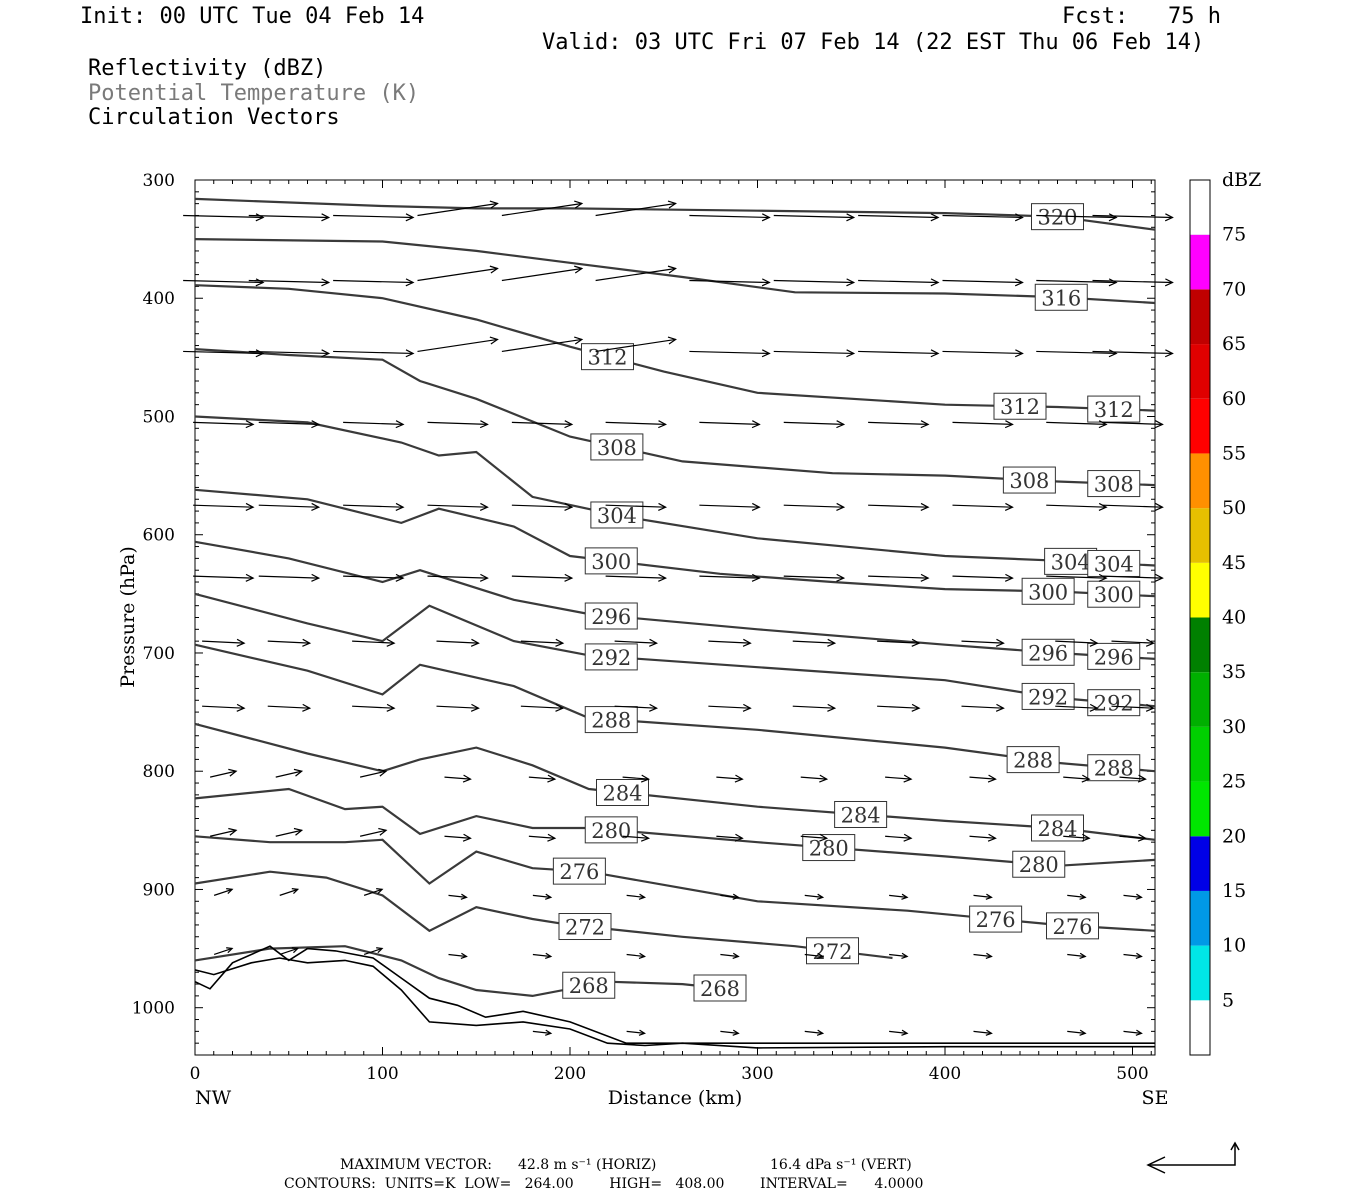 The width and height of the screenshot is (1350, 1200). What do you see at coordinates (1234, 453) in the screenshot?
I see `colorbar-label: 55` at bounding box center [1234, 453].